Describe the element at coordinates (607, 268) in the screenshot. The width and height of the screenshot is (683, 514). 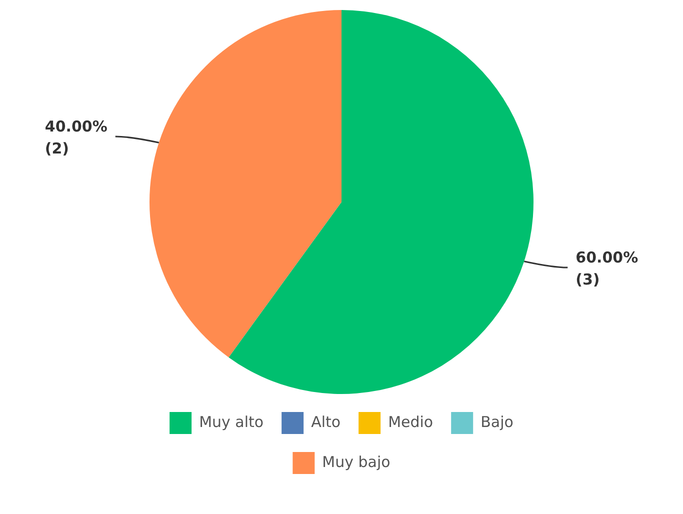
I see `data-label: 60.00% (3)` at that location.